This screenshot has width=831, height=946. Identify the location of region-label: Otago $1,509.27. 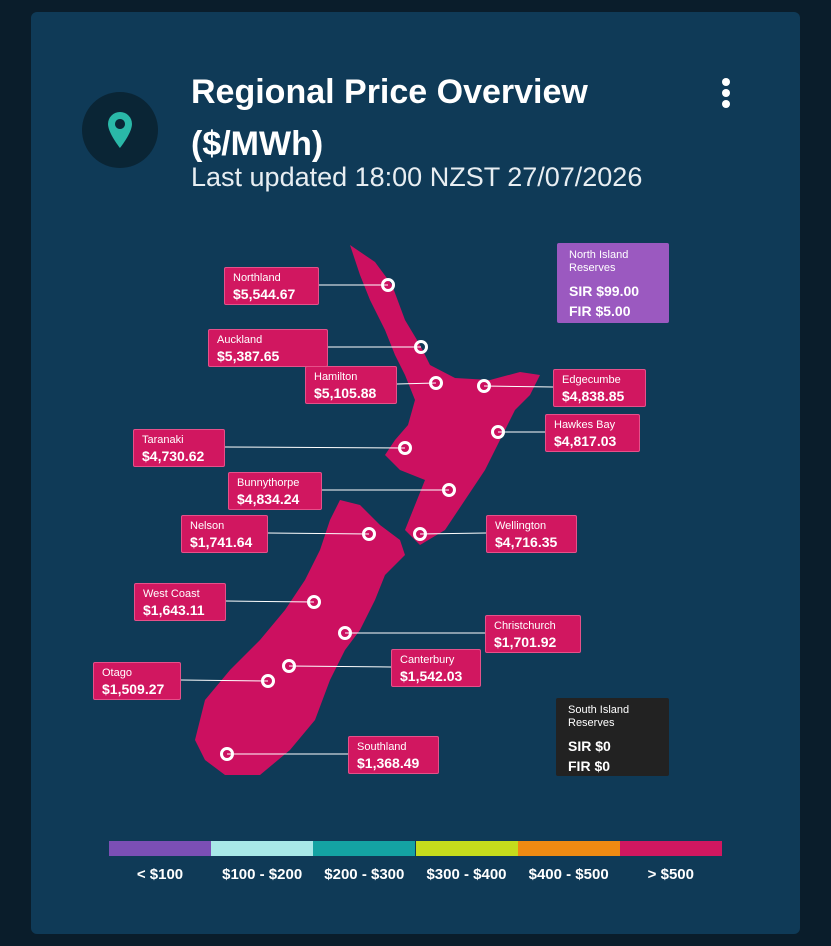
(137, 681).